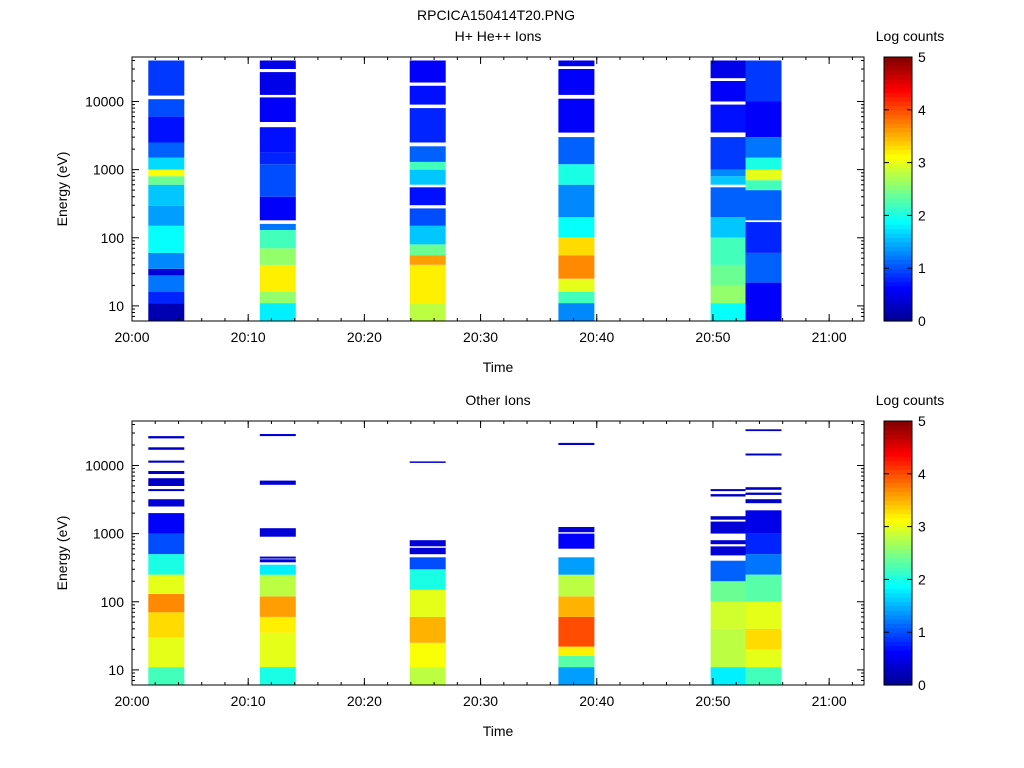  I want to click on colorbar-tick-label: 3, so click(922, 527).